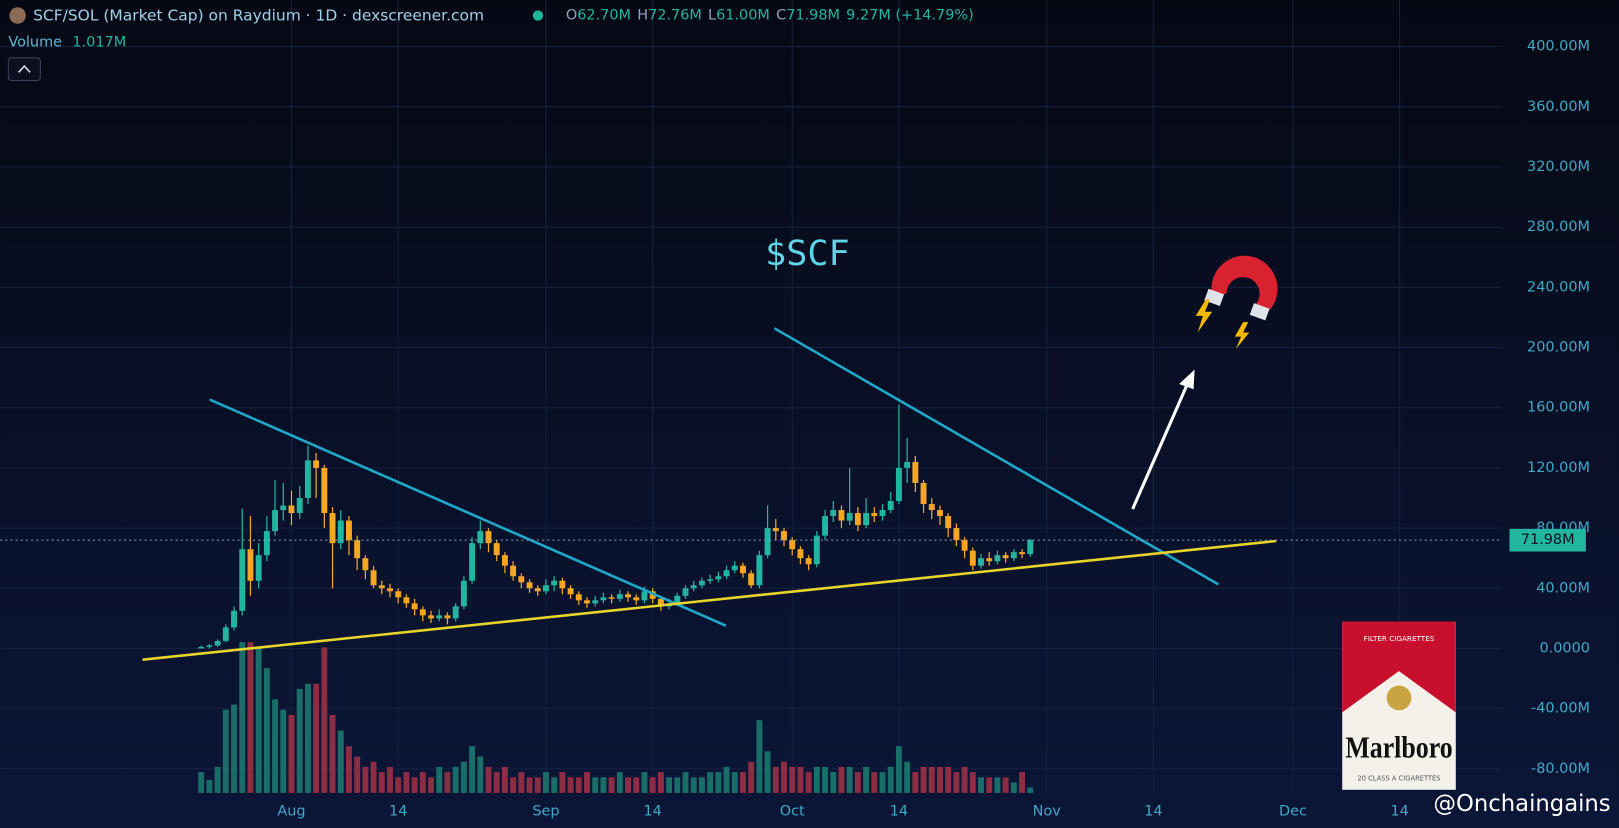  I want to click on y-tick-label: 320.00M, so click(1558, 167).